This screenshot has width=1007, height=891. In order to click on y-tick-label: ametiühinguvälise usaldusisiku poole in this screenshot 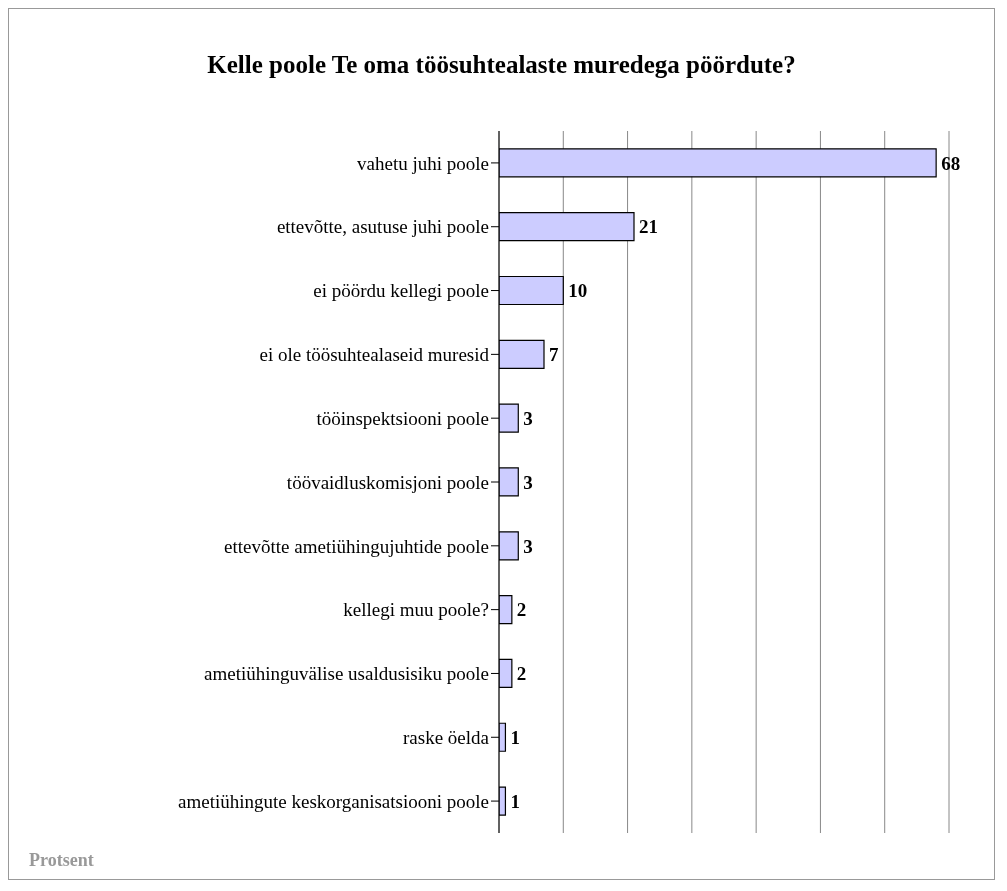, I will do `click(346, 674)`.